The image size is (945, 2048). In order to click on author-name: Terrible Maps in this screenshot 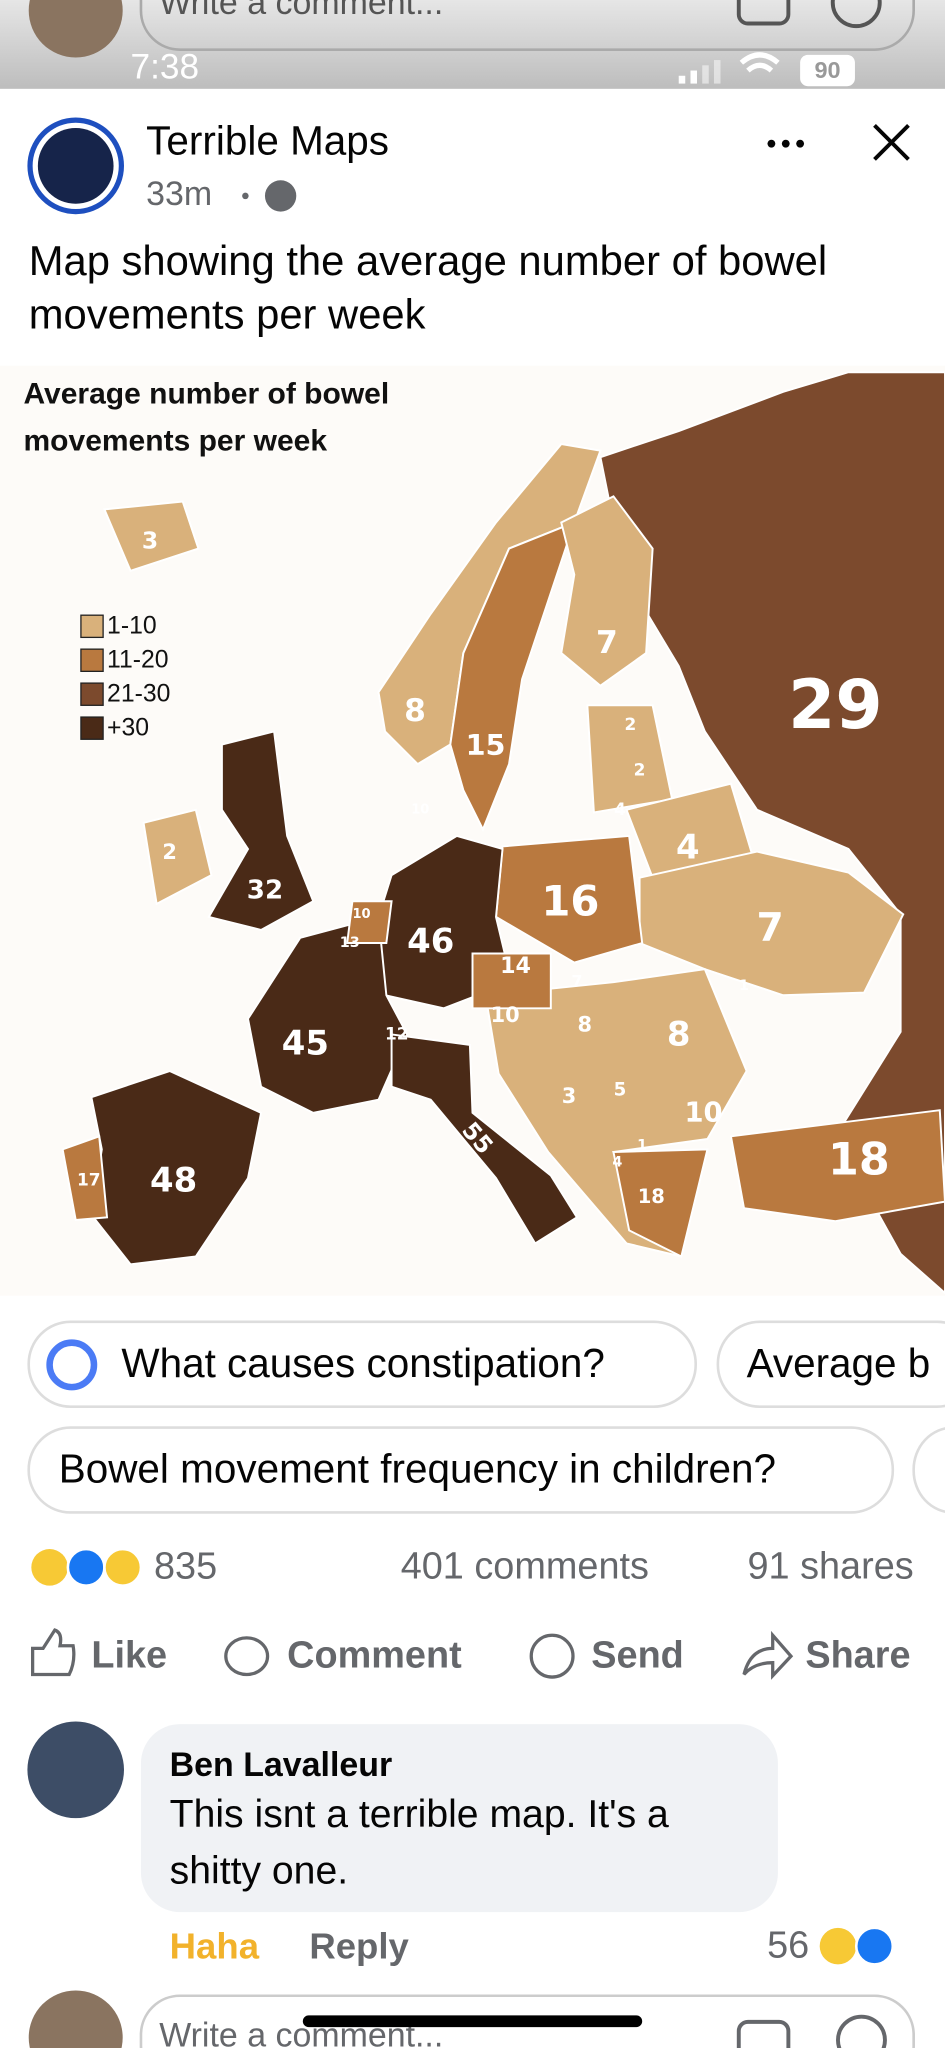, I will do `click(267, 140)`.